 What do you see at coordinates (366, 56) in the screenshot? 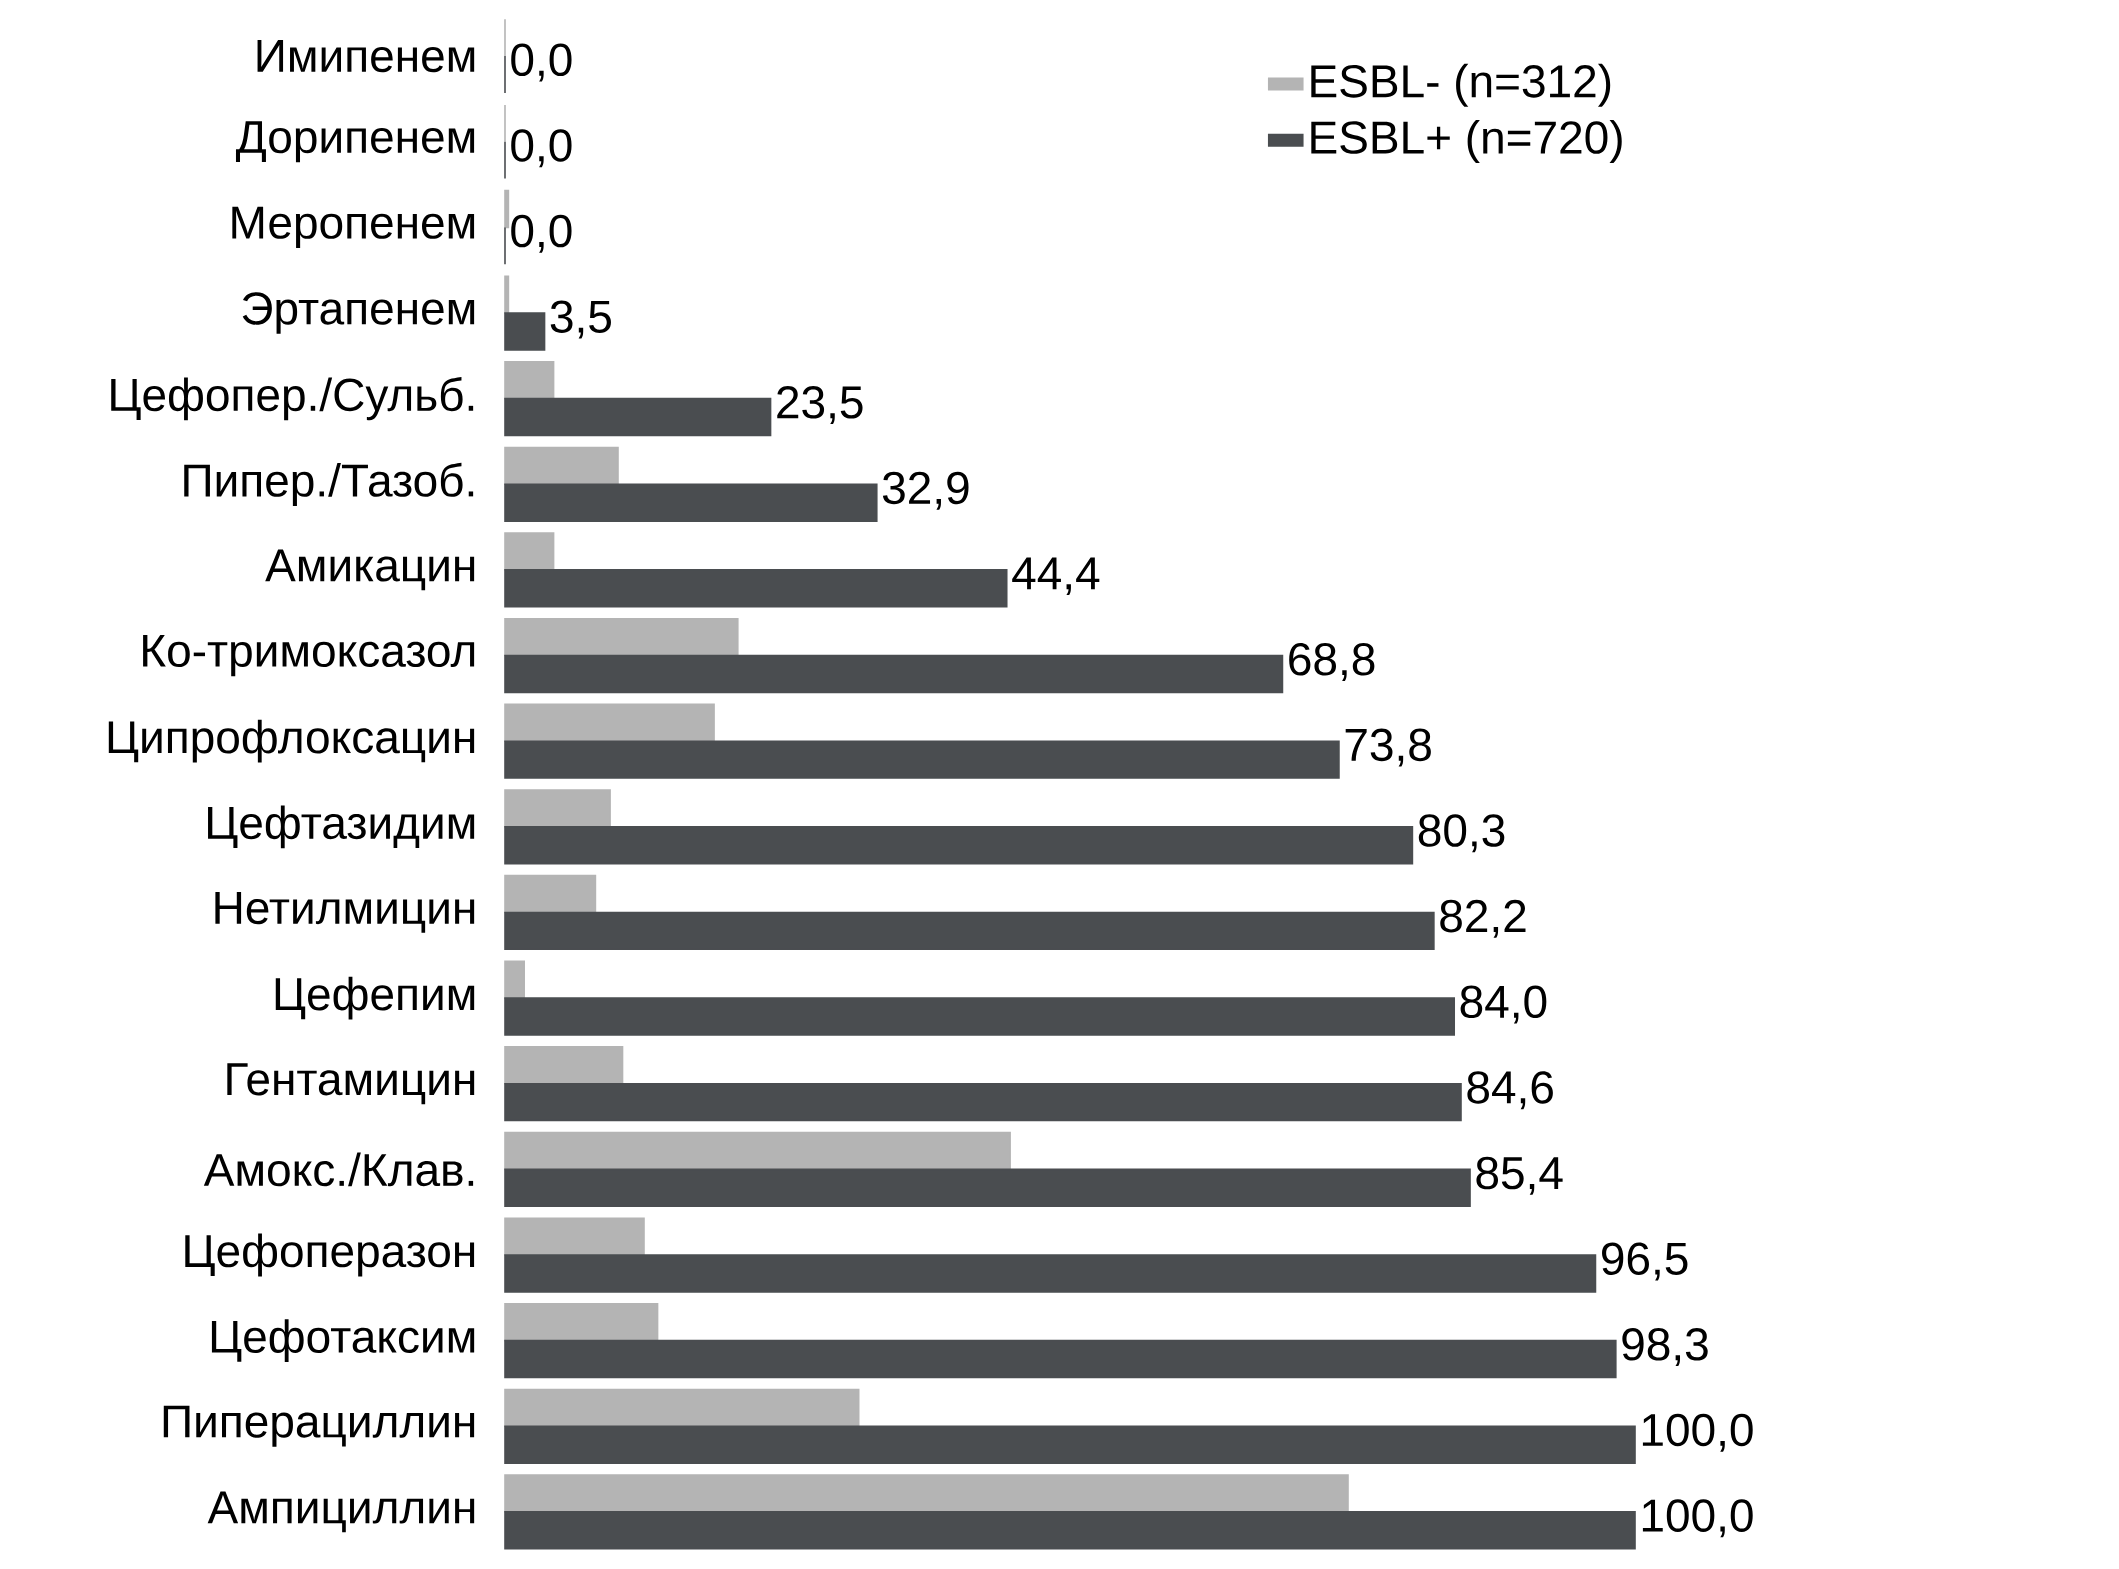
I see `y-tick-label: Имипенем` at bounding box center [366, 56].